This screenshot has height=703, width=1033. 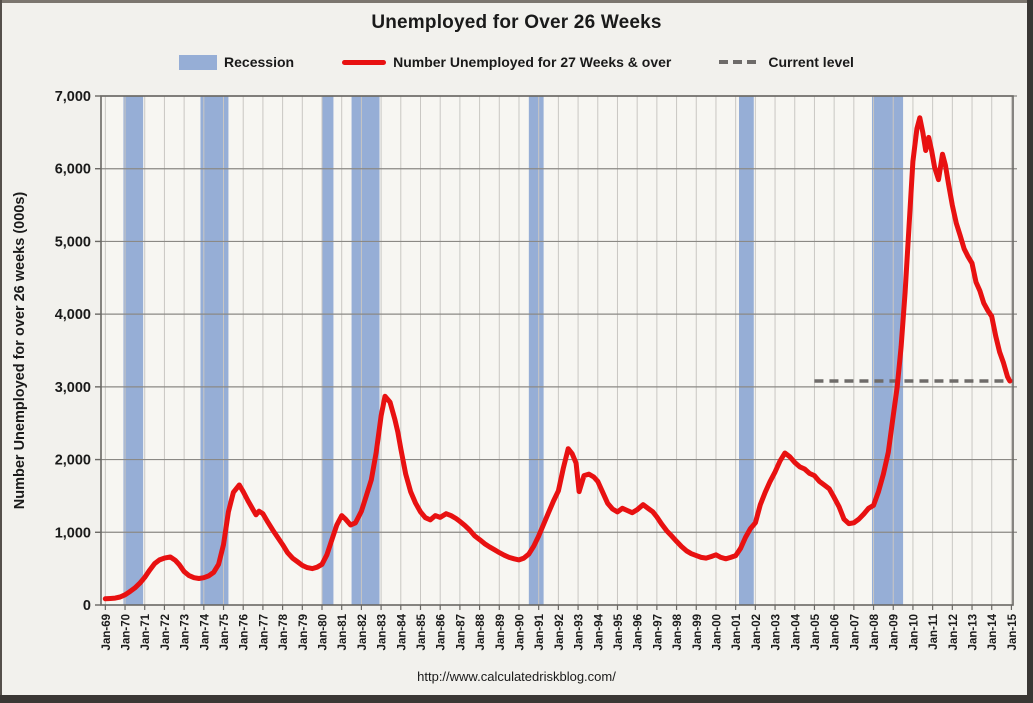 What do you see at coordinates (516, 22) in the screenshot?
I see `page-title: Unemployed for Over 26 Weeks` at bounding box center [516, 22].